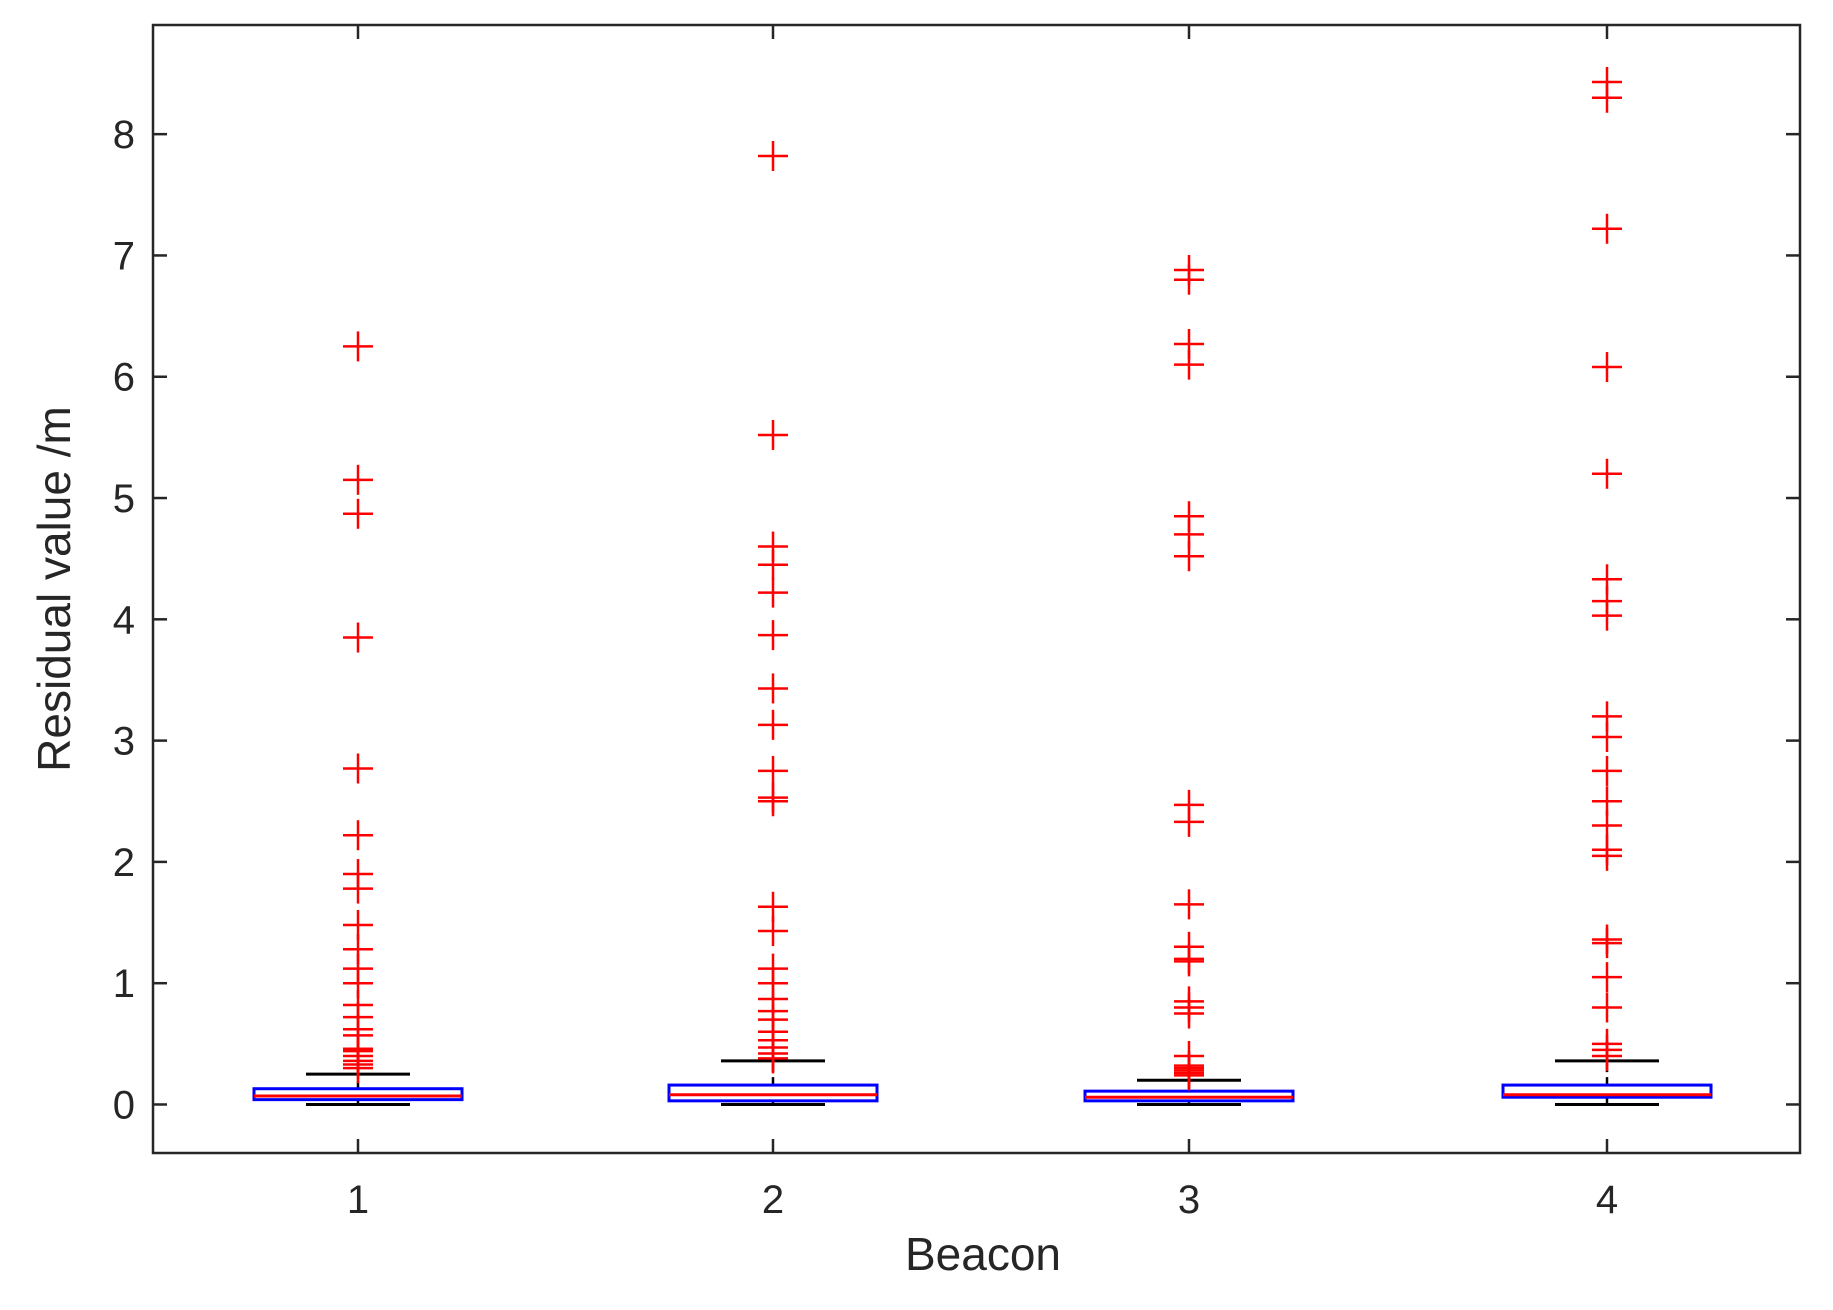 The height and width of the screenshot is (1310, 1833). What do you see at coordinates (124, 620) in the screenshot?
I see `y-tick-label: 4` at bounding box center [124, 620].